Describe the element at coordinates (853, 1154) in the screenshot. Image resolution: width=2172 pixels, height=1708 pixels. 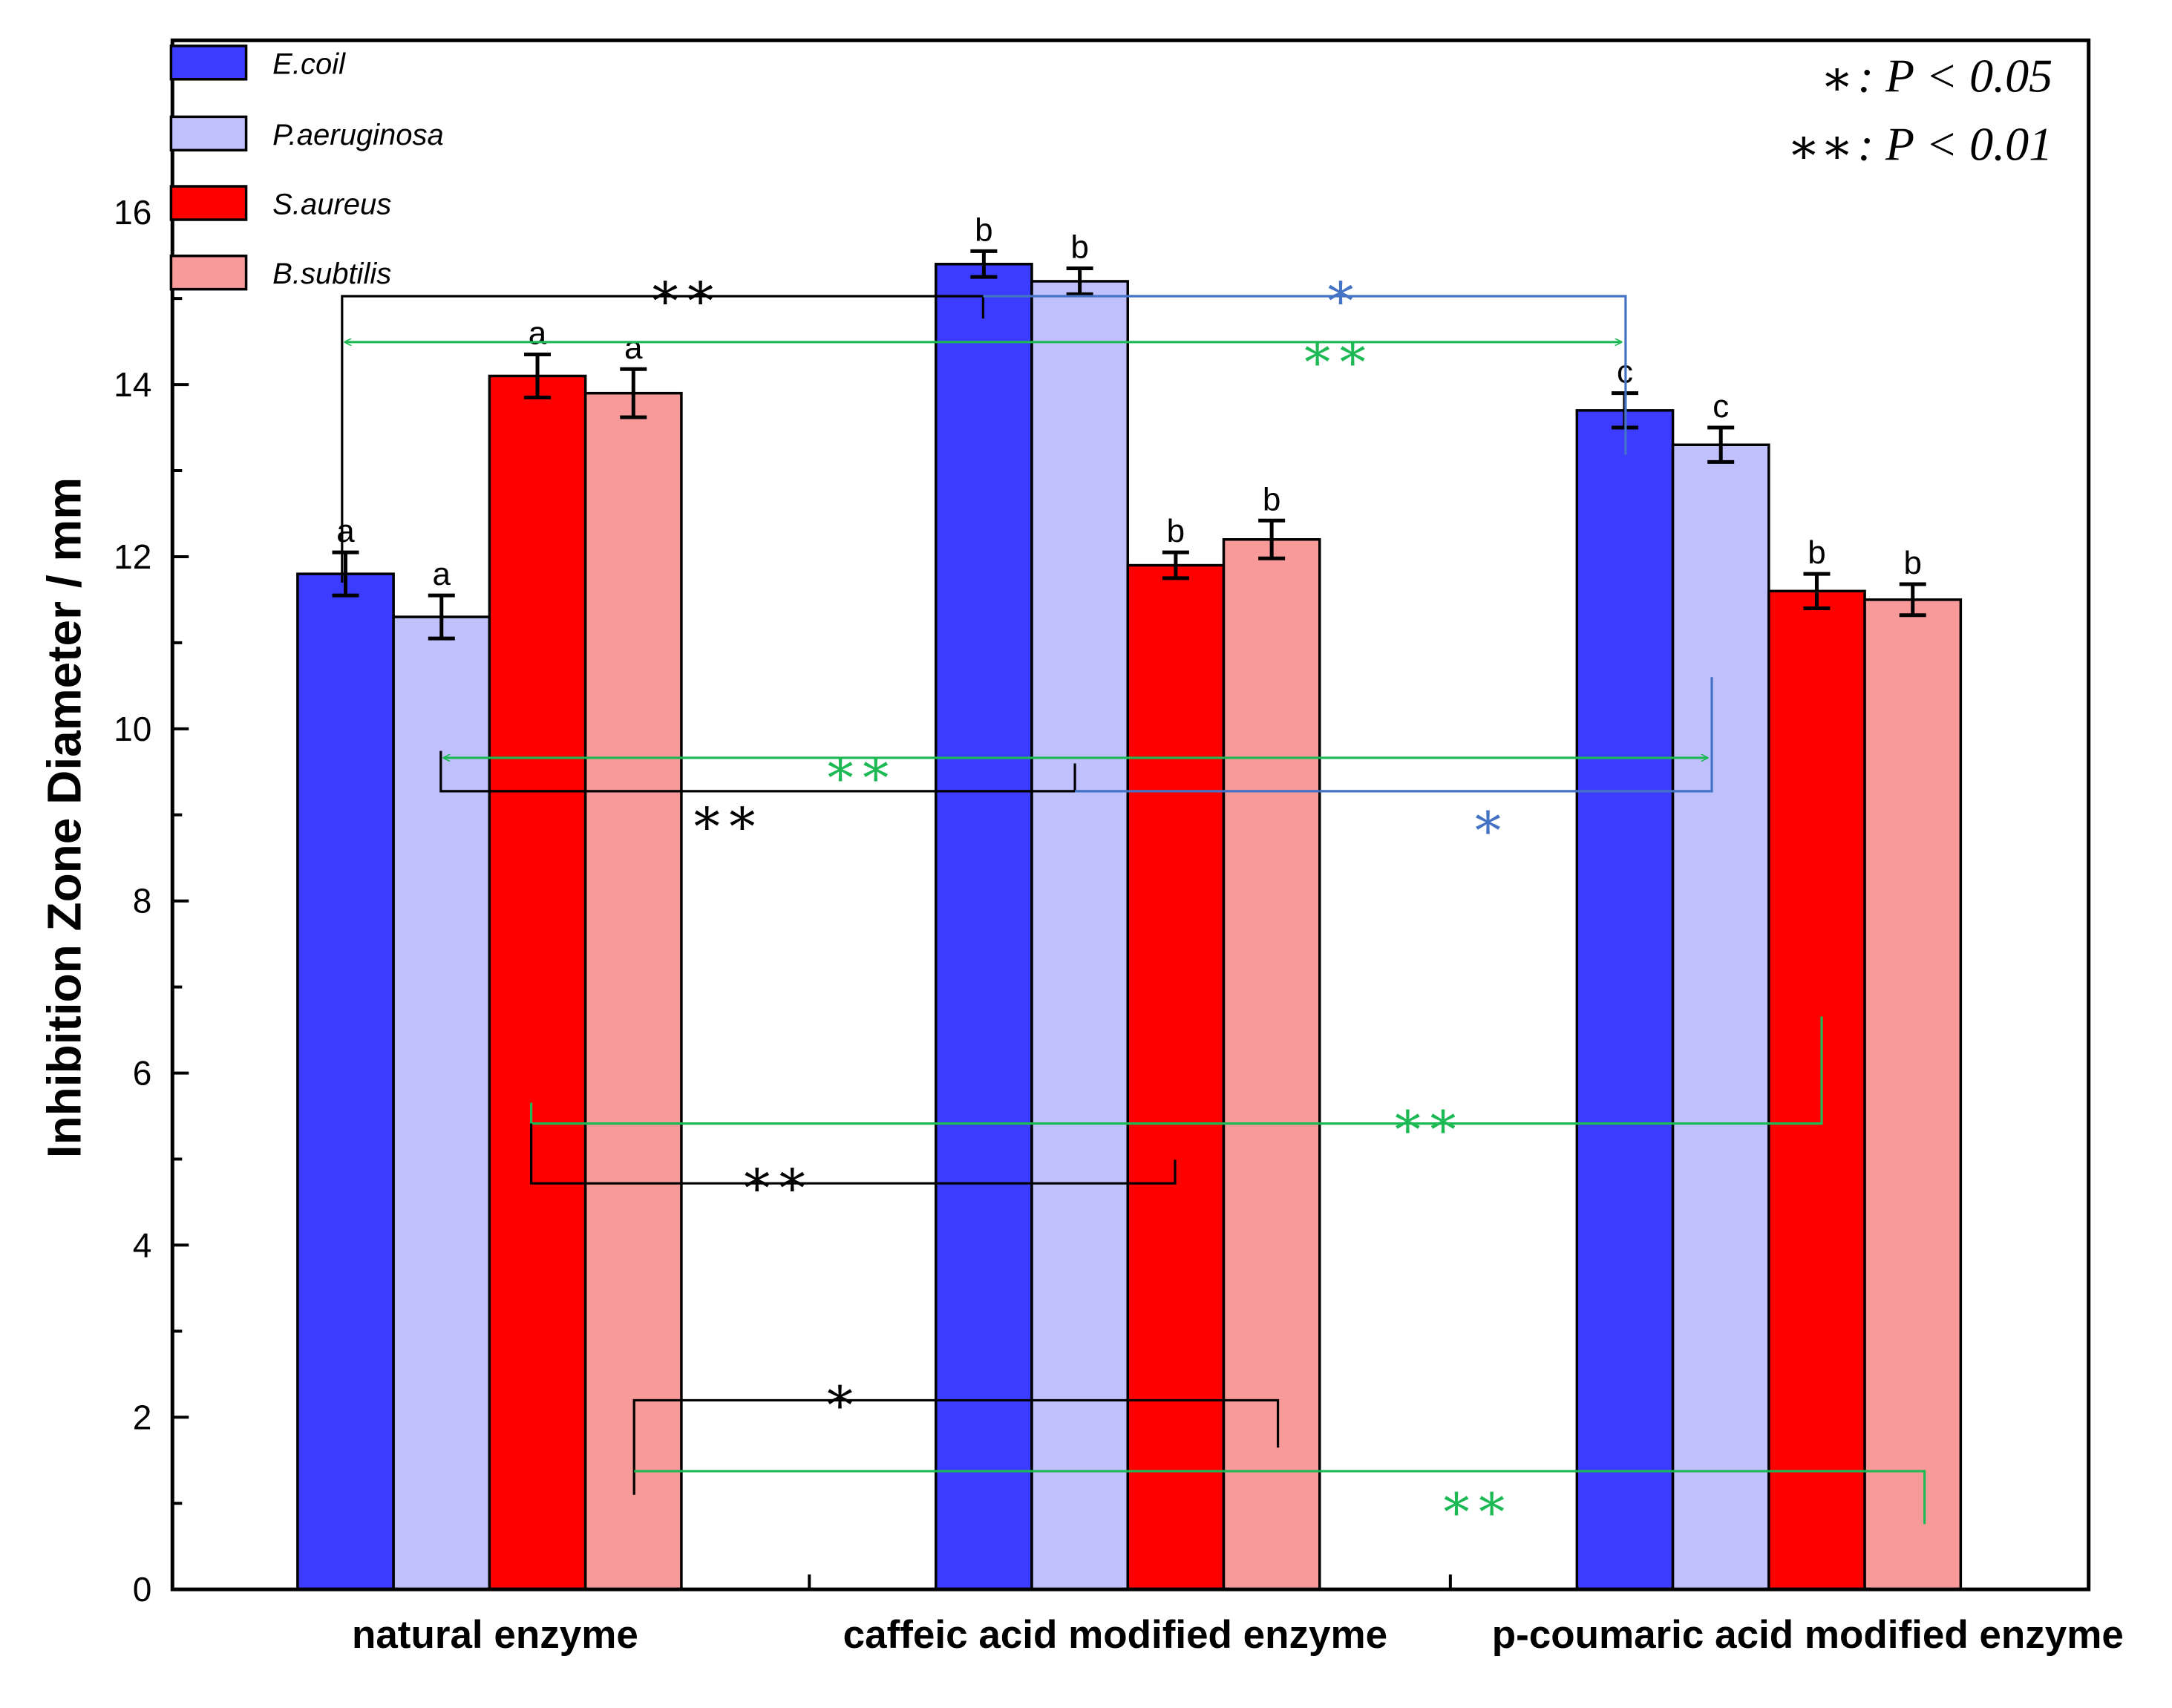
I see `bracket-saureus-natural-caffeic` at that location.